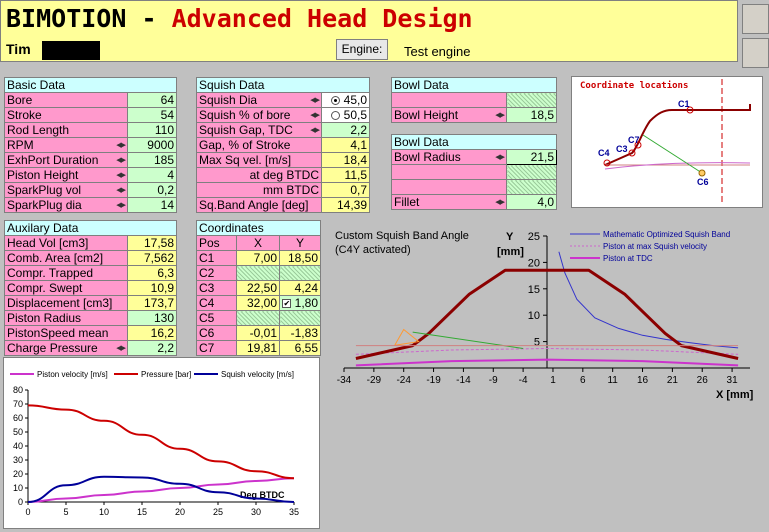 The width and height of the screenshot is (769, 532). Describe the element at coordinates (258, 258) in the screenshot. I see `coord-x: 7,00` at that location.